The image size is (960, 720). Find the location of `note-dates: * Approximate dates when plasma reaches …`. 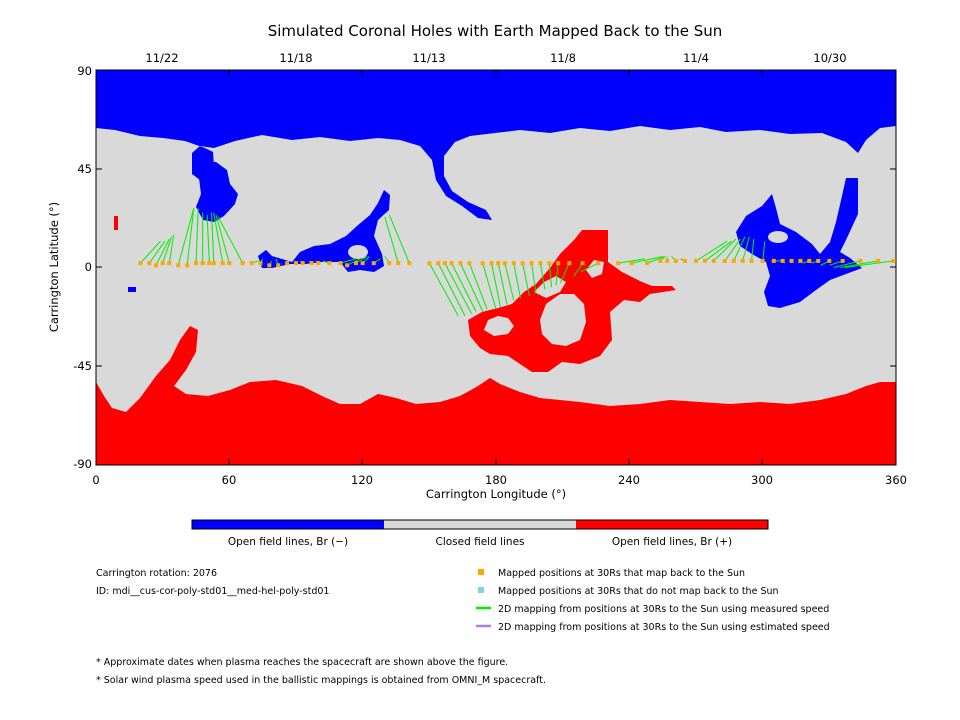

note-dates: * Approximate dates when plasma reaches … is located at coordinates (302, 662).